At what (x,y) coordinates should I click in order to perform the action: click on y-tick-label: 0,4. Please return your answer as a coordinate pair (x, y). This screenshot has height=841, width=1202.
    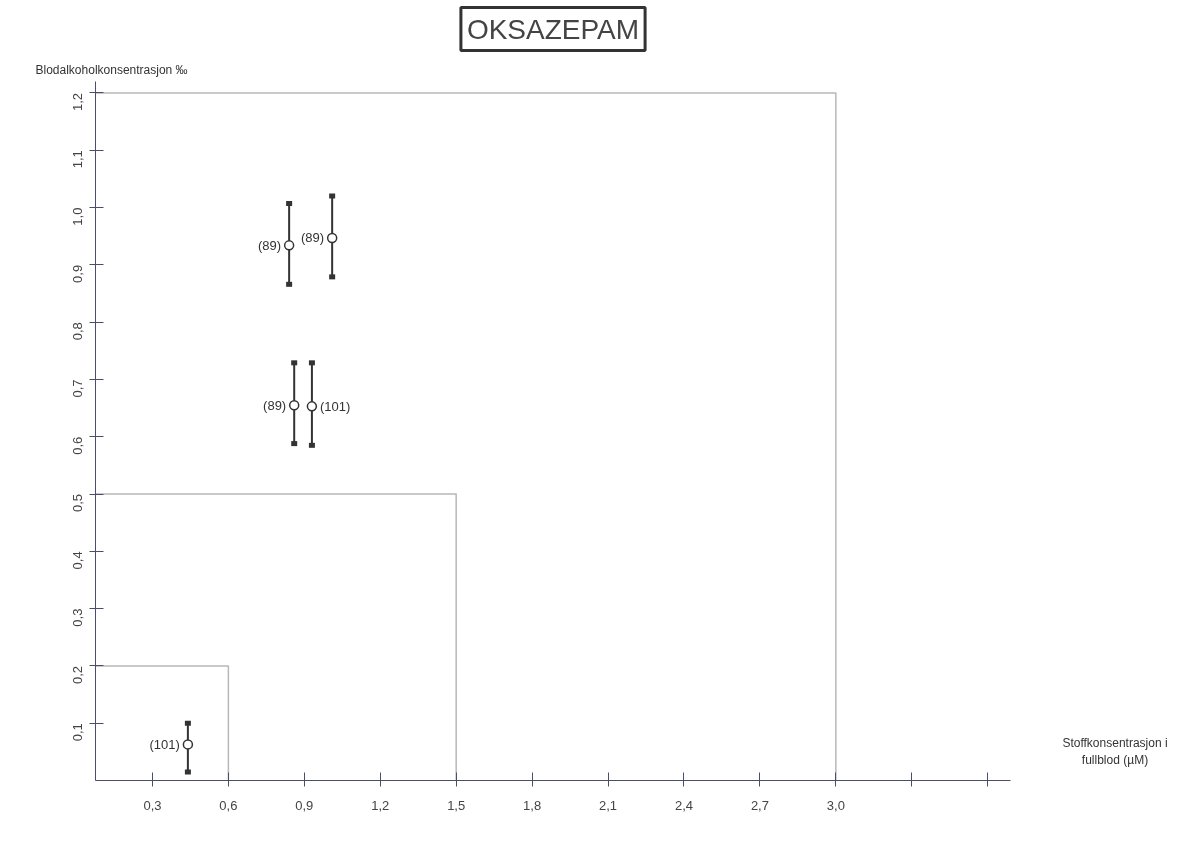
    Looking at the image, I should click on (77, 560).